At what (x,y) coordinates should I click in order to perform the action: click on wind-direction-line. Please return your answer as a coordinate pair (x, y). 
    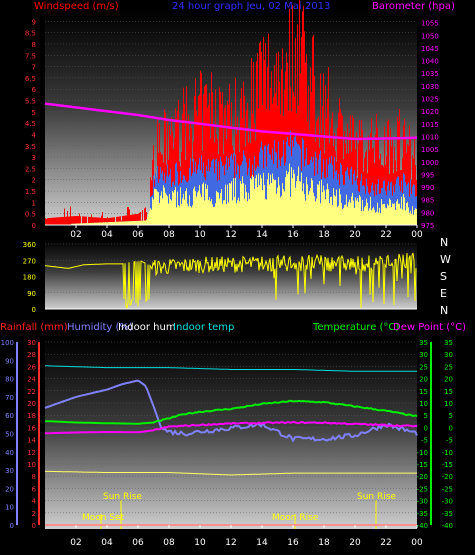
    Looking at the image, I should click on (230, 281).